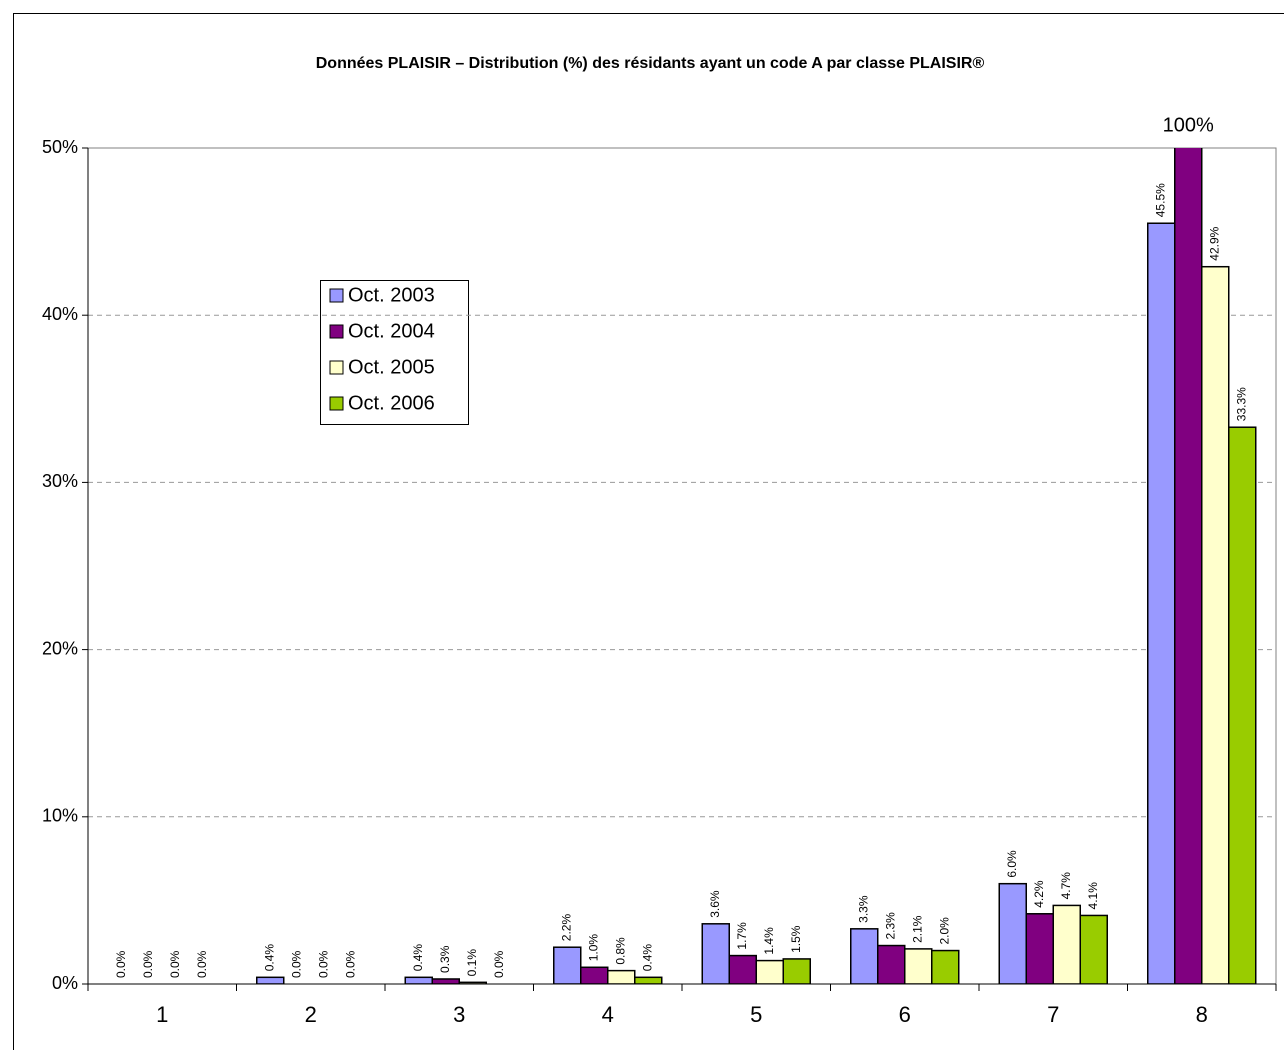 Image resolution: width=1284 pixels, height=1050 pixels. What do you see at coordinates (917, 929) in the screenshot?
I see `data-label: 2.1%` at bounding box center [917, 929].